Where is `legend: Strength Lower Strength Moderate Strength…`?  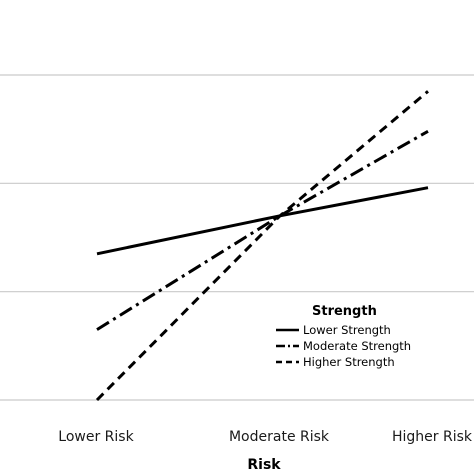 legend: Strength Lower Strength Moderate Strength… is located at coordinates (343, 336).